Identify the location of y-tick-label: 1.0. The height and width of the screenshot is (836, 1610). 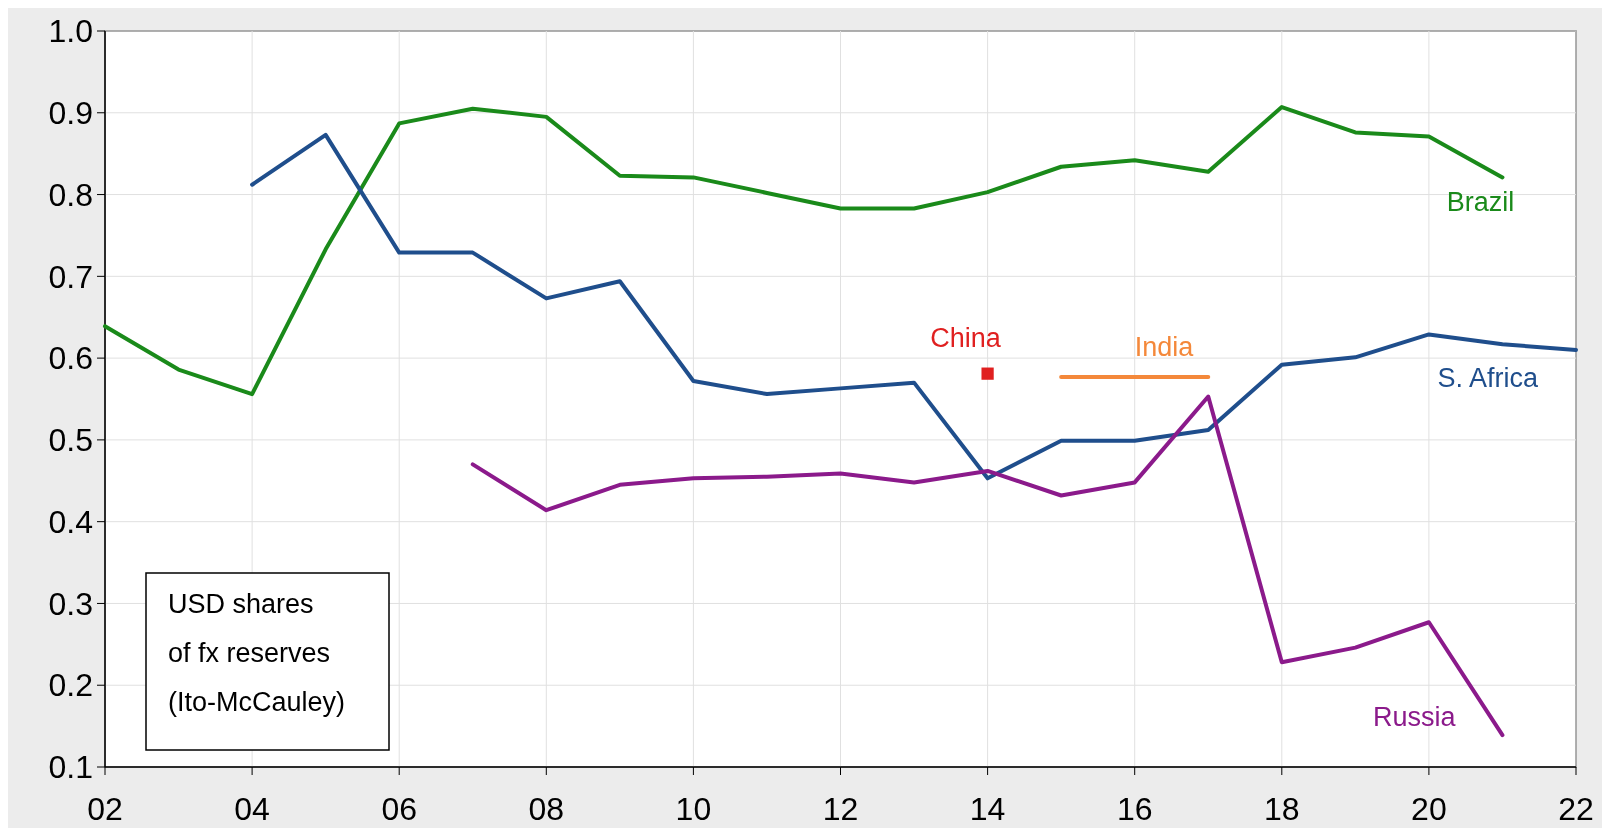
(70, 31).